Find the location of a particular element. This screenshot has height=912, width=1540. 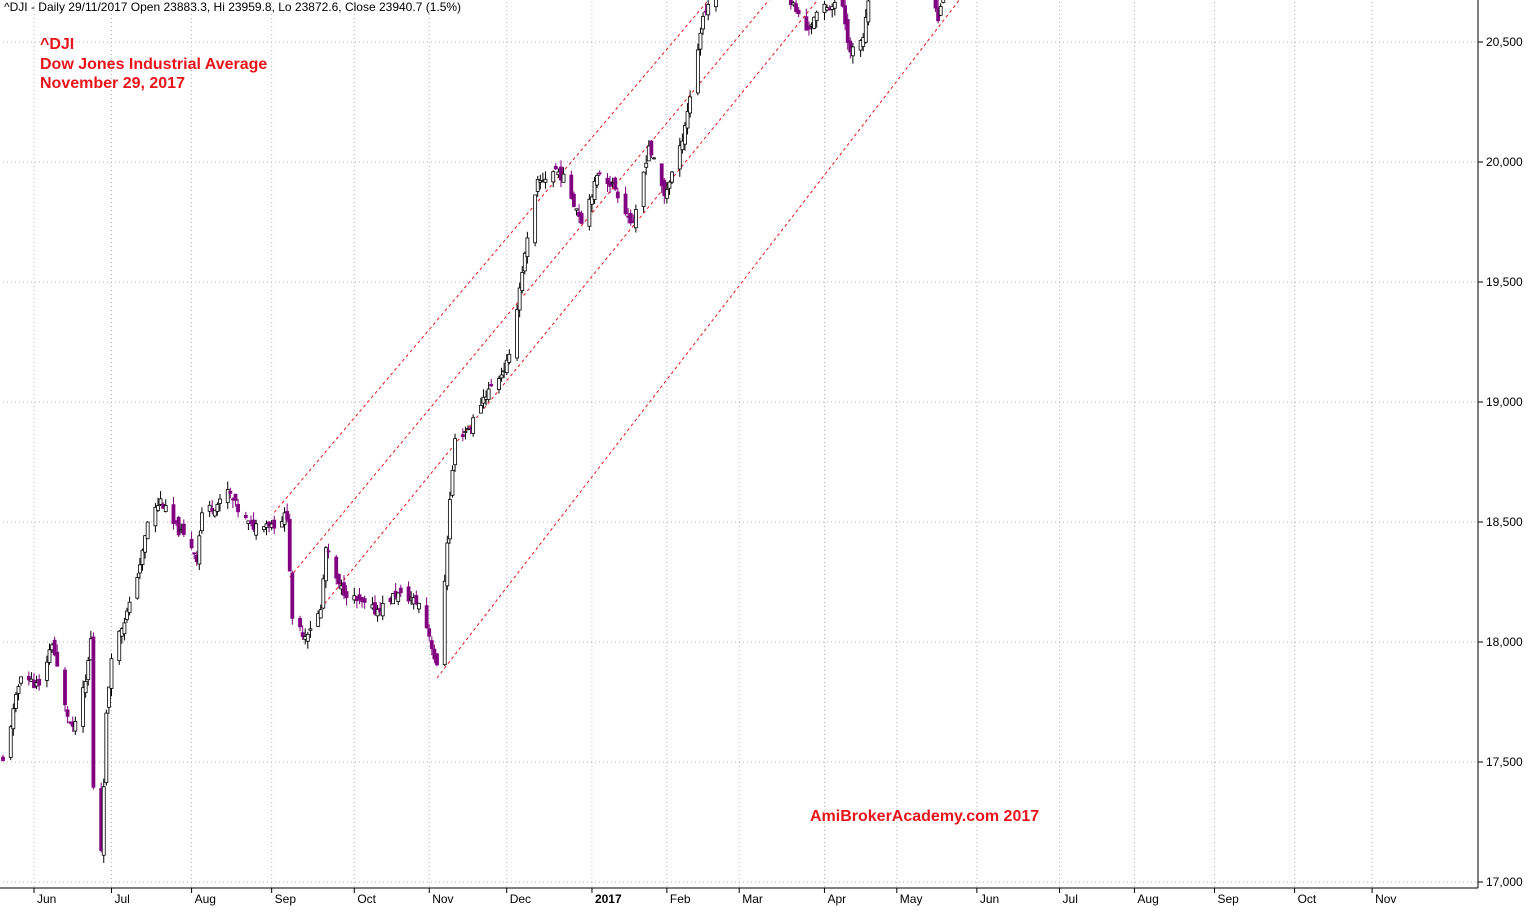

x-tick-label: Jul is located at coordinates (121, 899).